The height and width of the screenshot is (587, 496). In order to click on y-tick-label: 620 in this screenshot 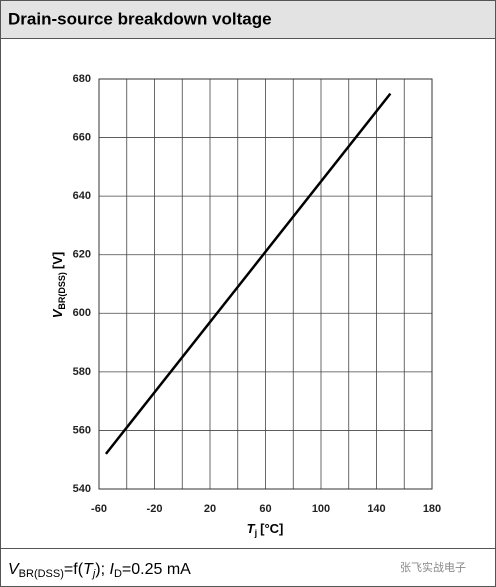, I will do `click(82, 255)`.